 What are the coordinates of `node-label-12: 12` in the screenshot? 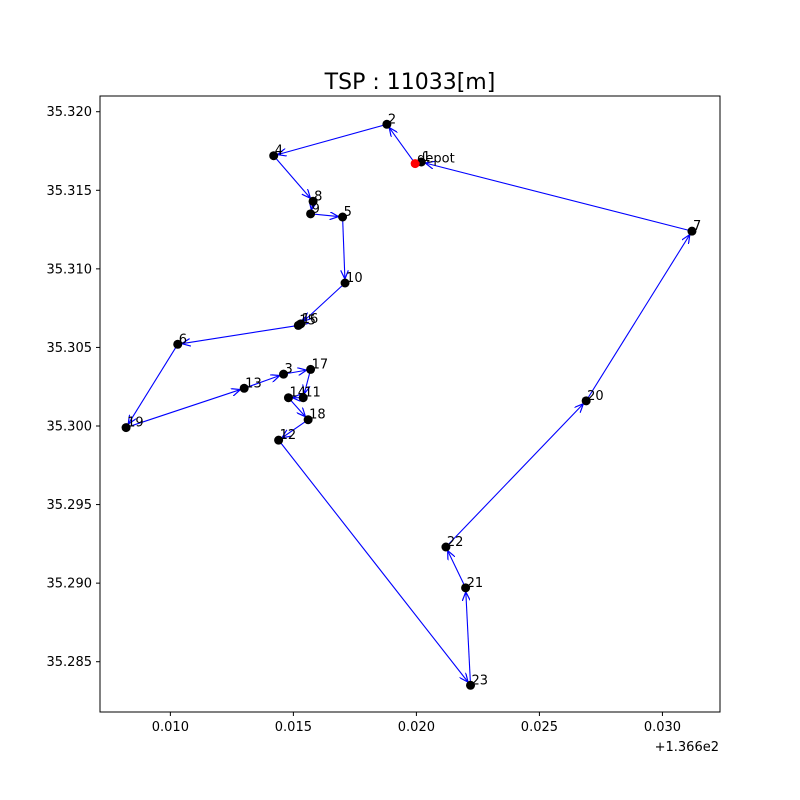 It's located at (288, 435).